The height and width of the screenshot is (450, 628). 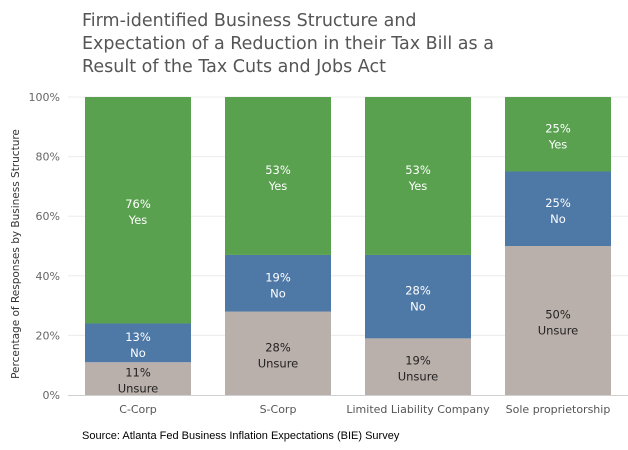 What do you see at coordinates (418, 307) in the screenshot?
I see `series-label-2-no: No` at bounding box center [418, 307].